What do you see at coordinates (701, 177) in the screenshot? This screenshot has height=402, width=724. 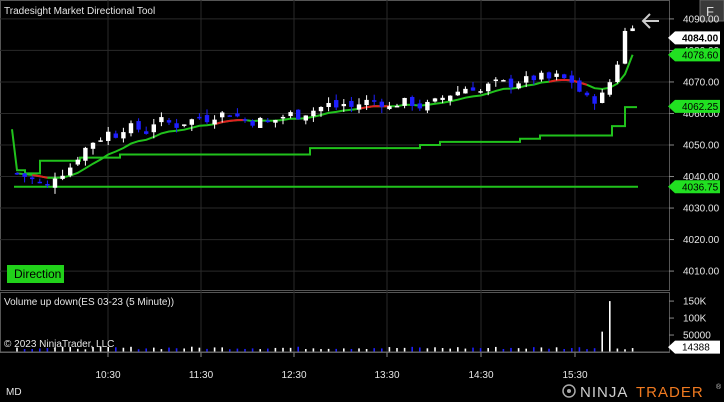 I see `price-tick-label: 4040.00` at bounding box center [701, 177].